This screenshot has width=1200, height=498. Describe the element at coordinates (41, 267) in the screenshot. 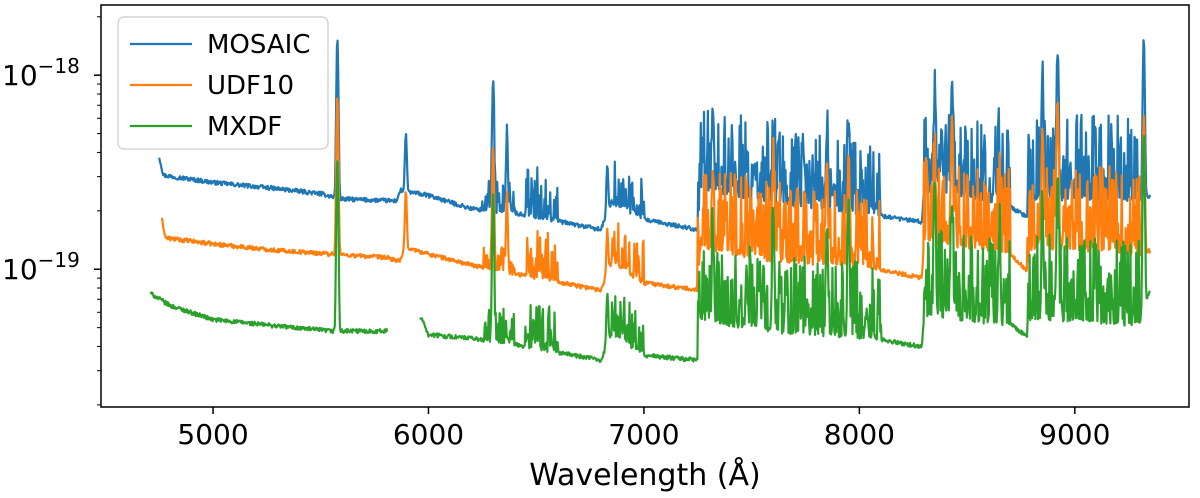

I see `y-tick-label: 10−19` at that location.